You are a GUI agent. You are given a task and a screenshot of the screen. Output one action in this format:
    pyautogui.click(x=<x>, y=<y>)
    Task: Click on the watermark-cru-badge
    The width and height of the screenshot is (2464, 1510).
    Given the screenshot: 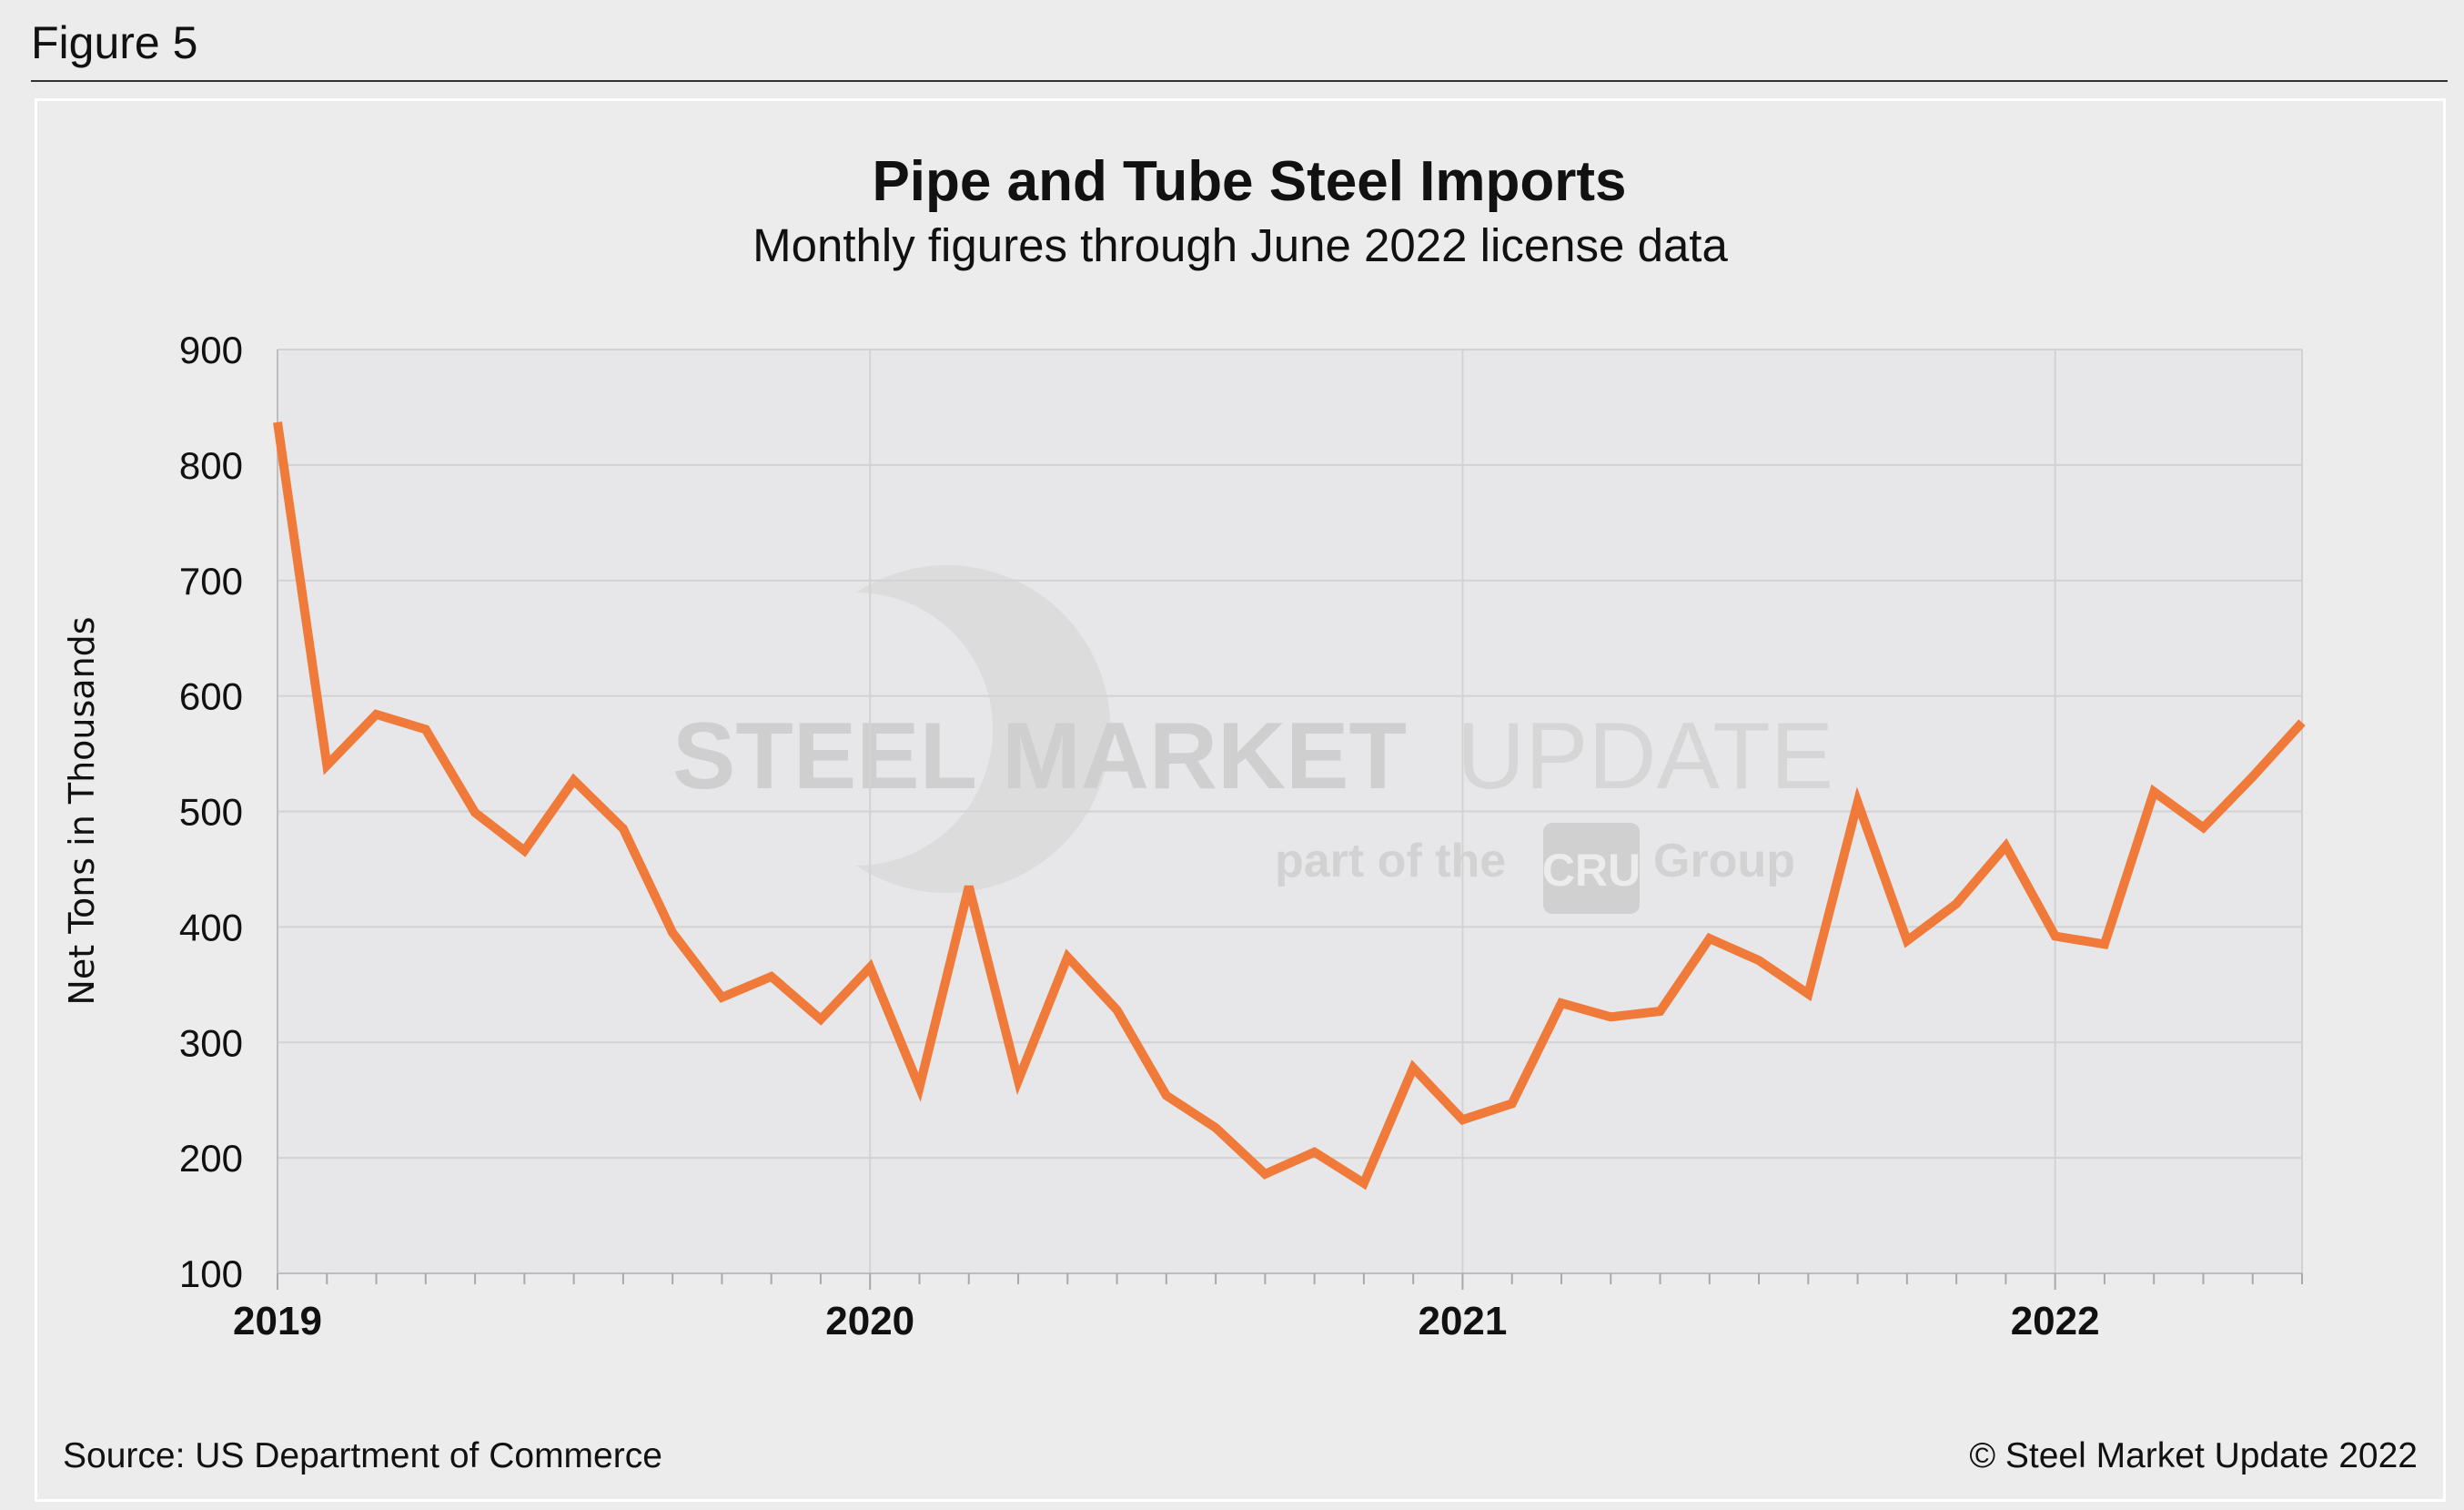 What is the action you would take?
    pyautogui.click(x=1591, y=868)
    